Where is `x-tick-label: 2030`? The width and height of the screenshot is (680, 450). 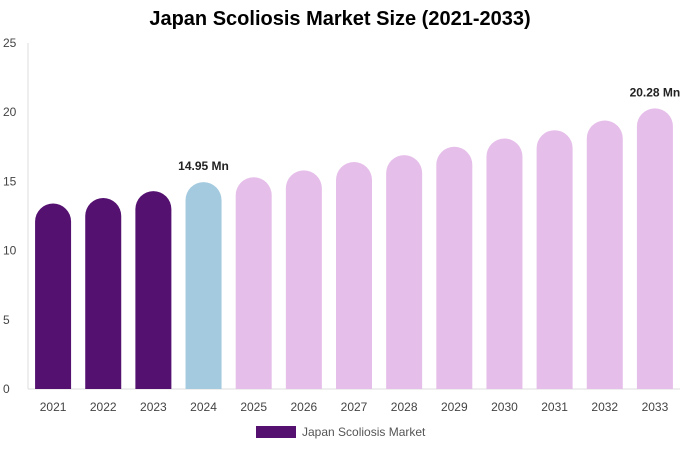
x-tick-label: 2030 is located at coordinates (504, 407).